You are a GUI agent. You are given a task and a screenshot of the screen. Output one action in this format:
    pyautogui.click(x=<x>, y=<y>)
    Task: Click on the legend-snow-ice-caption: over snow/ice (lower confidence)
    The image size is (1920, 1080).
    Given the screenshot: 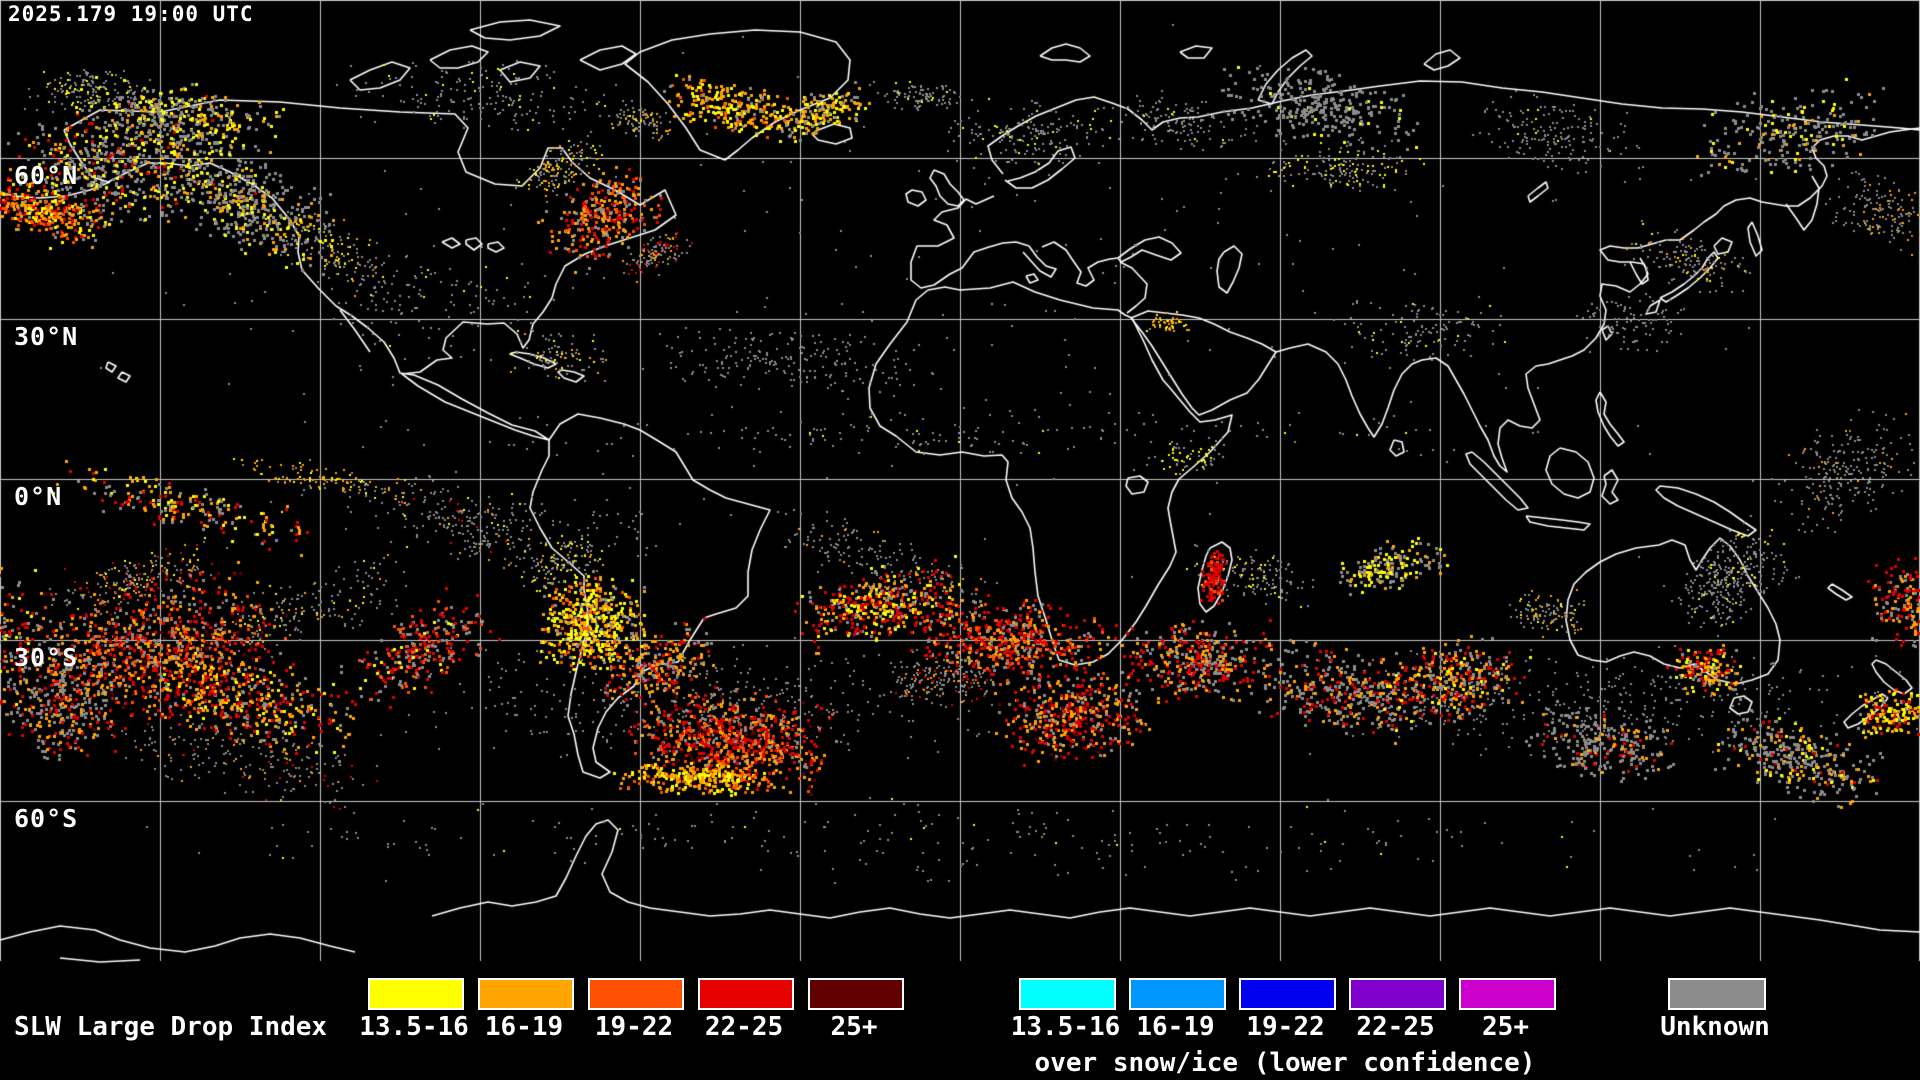 What is the action you would take?
    pyautogui.click(x=1285, y=1063)
    